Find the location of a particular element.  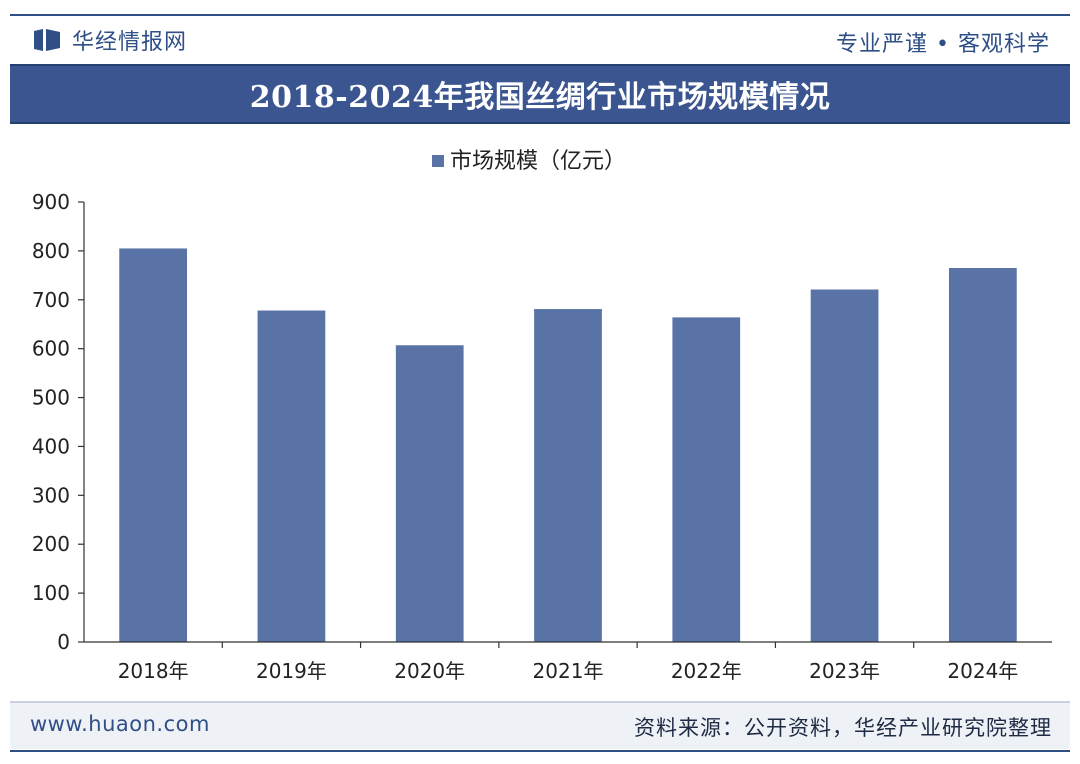

y-tick-label: 400 is located at coordinates (51, 446).